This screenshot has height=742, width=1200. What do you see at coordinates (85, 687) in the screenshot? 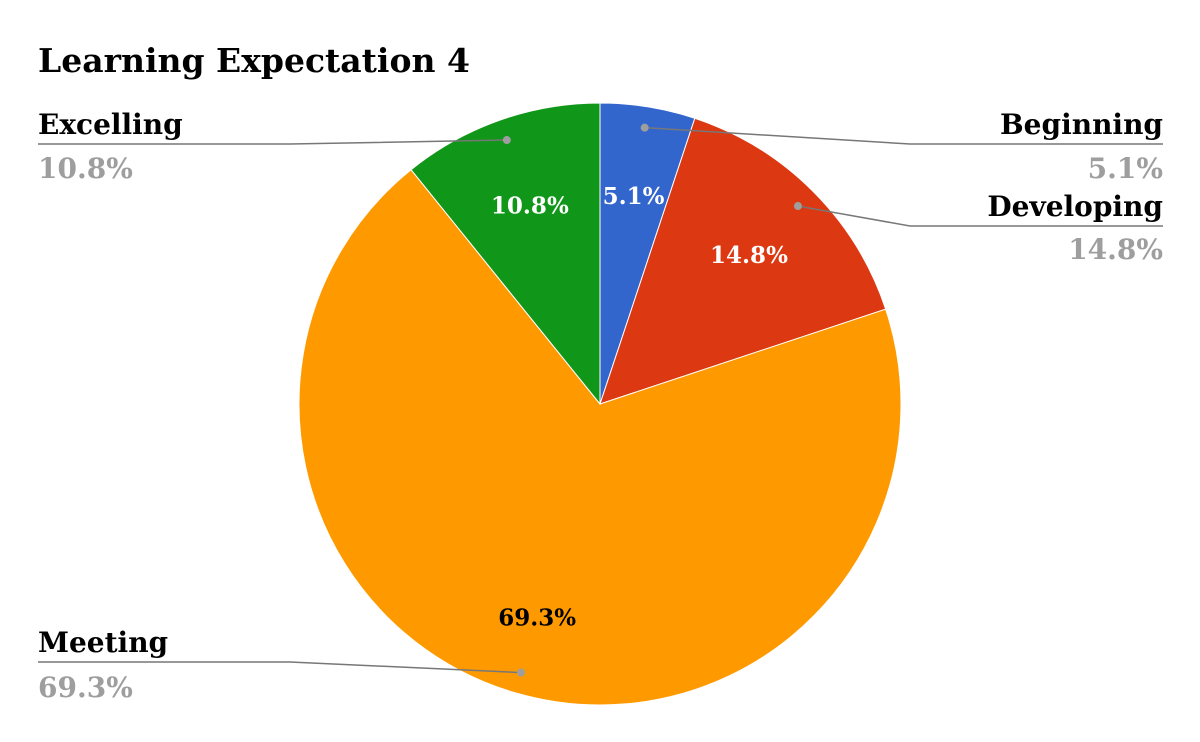
I see `callout-pct-meeting: 69.3%` at bounding box center [85, 687].